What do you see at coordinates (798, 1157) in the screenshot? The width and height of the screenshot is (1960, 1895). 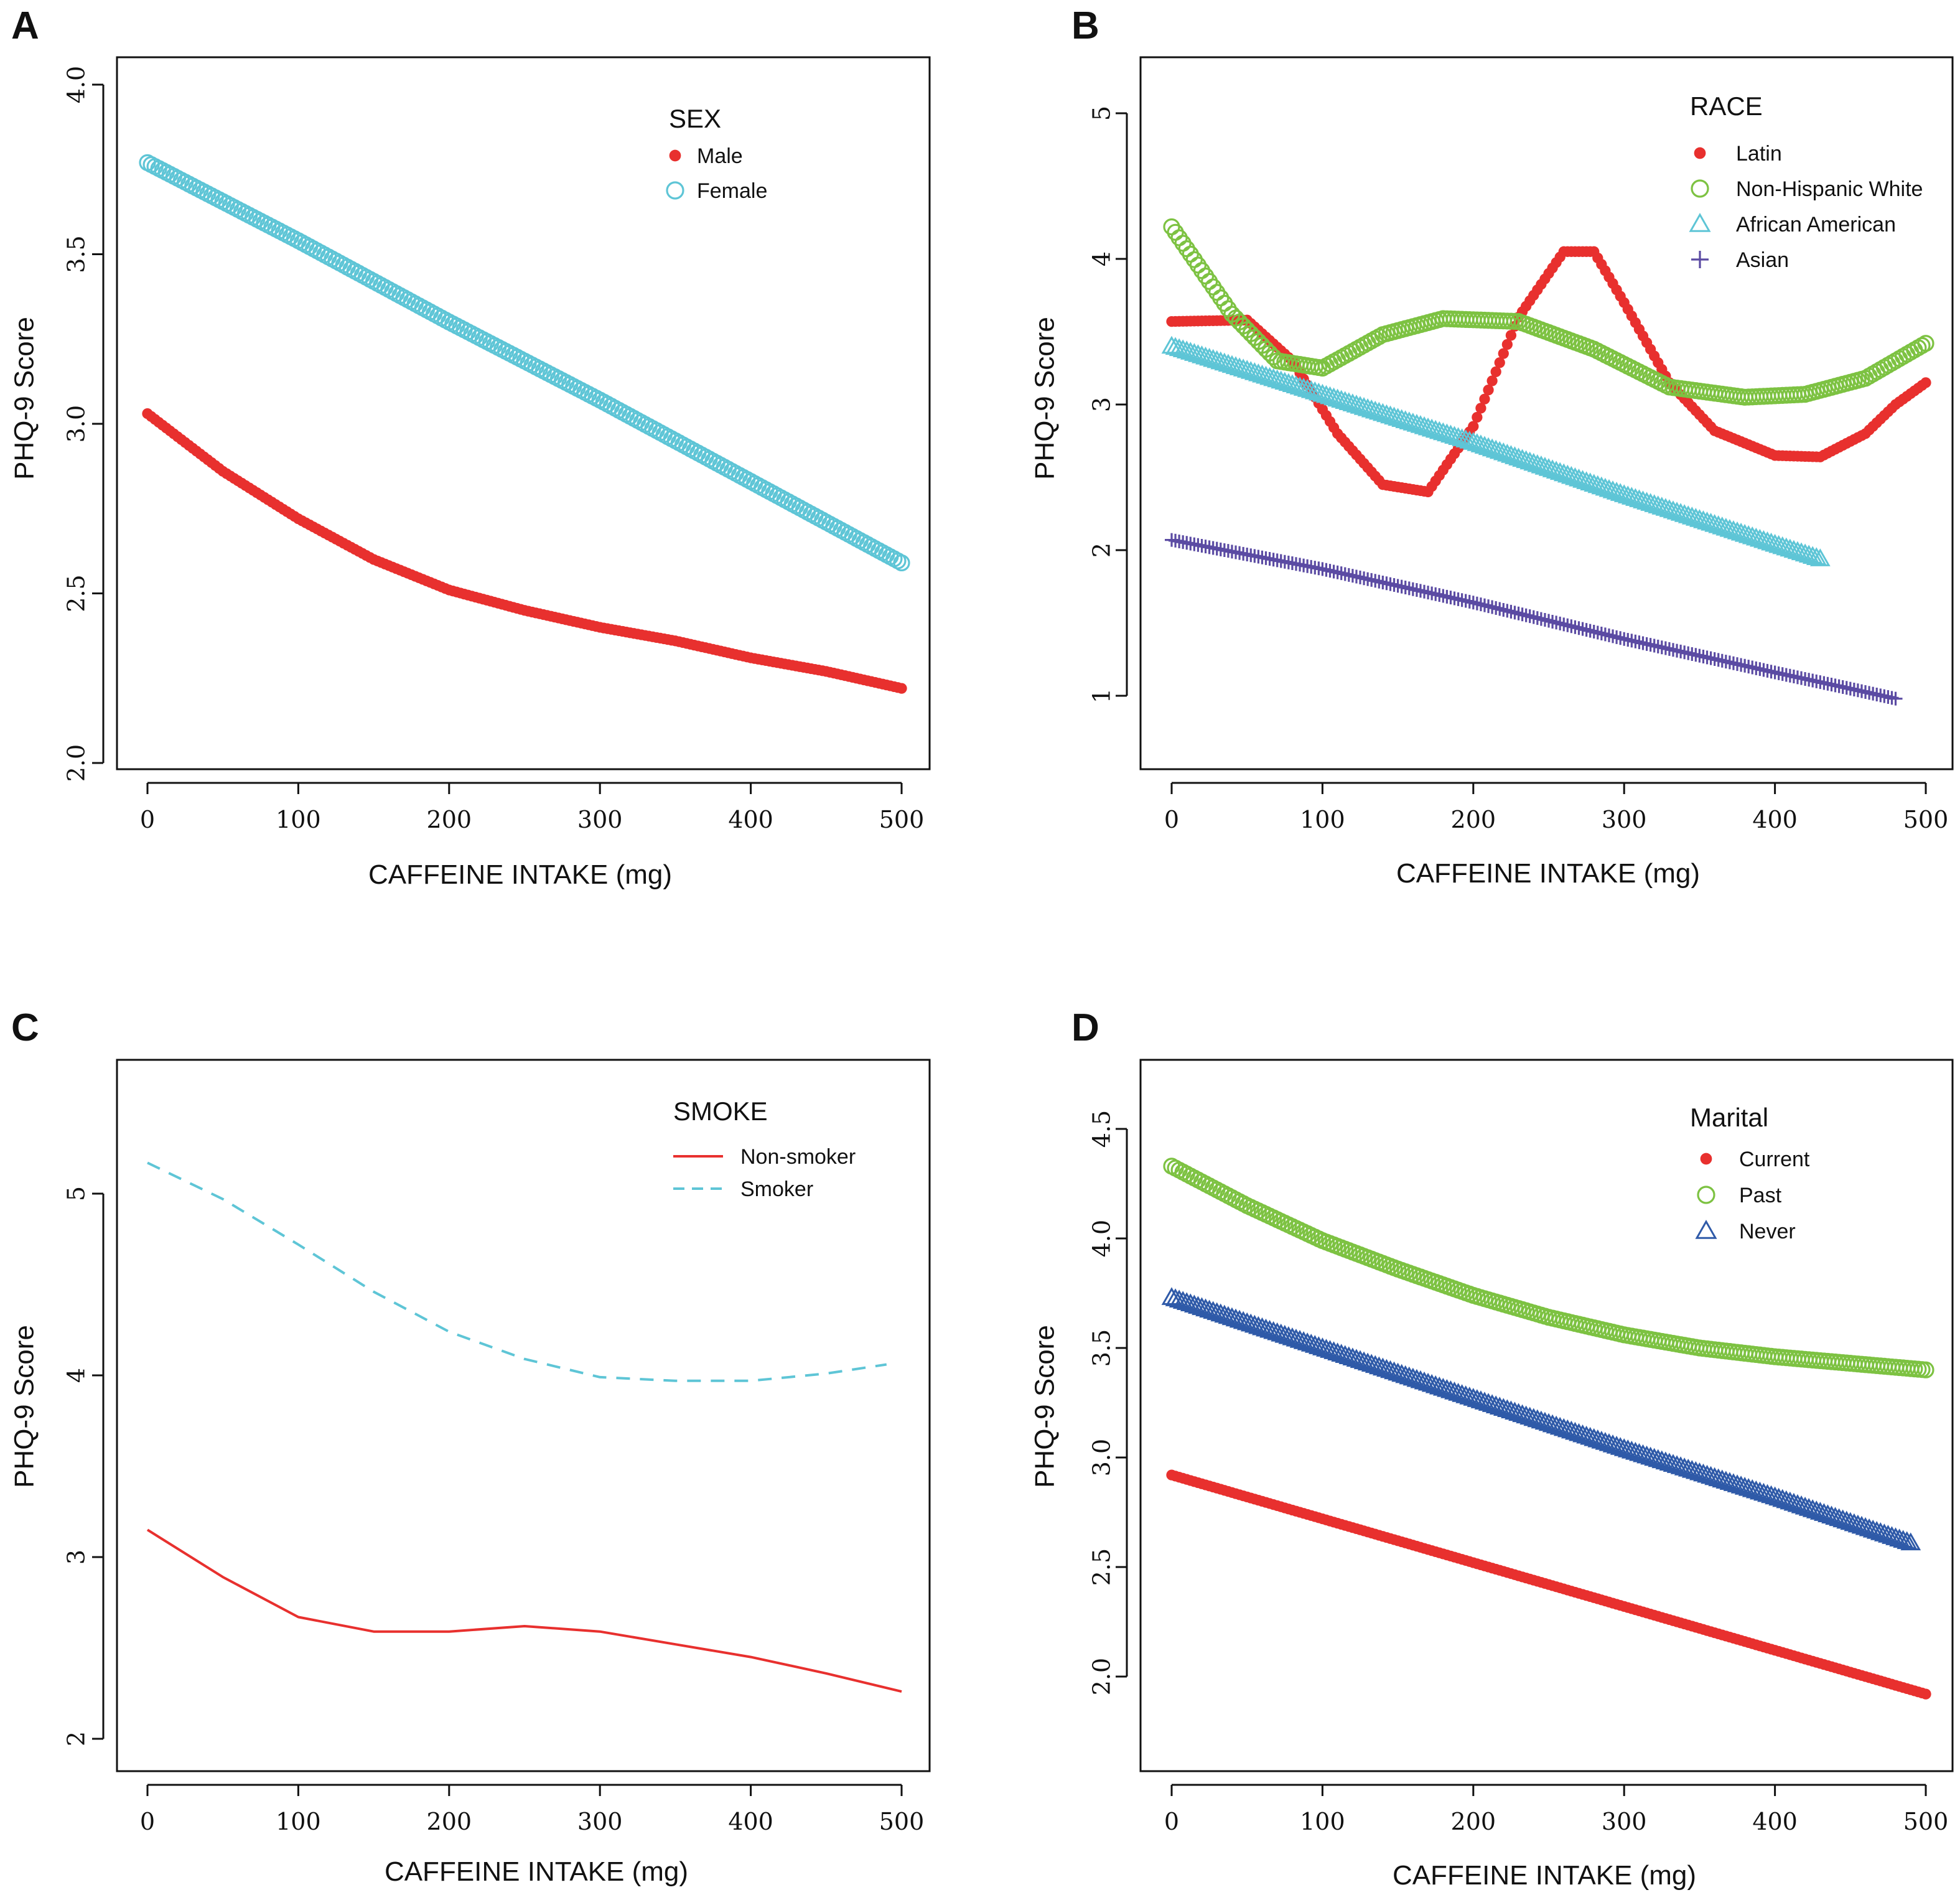 I see `legend-label: Non-smoker` at bounding box center [798, 1157].